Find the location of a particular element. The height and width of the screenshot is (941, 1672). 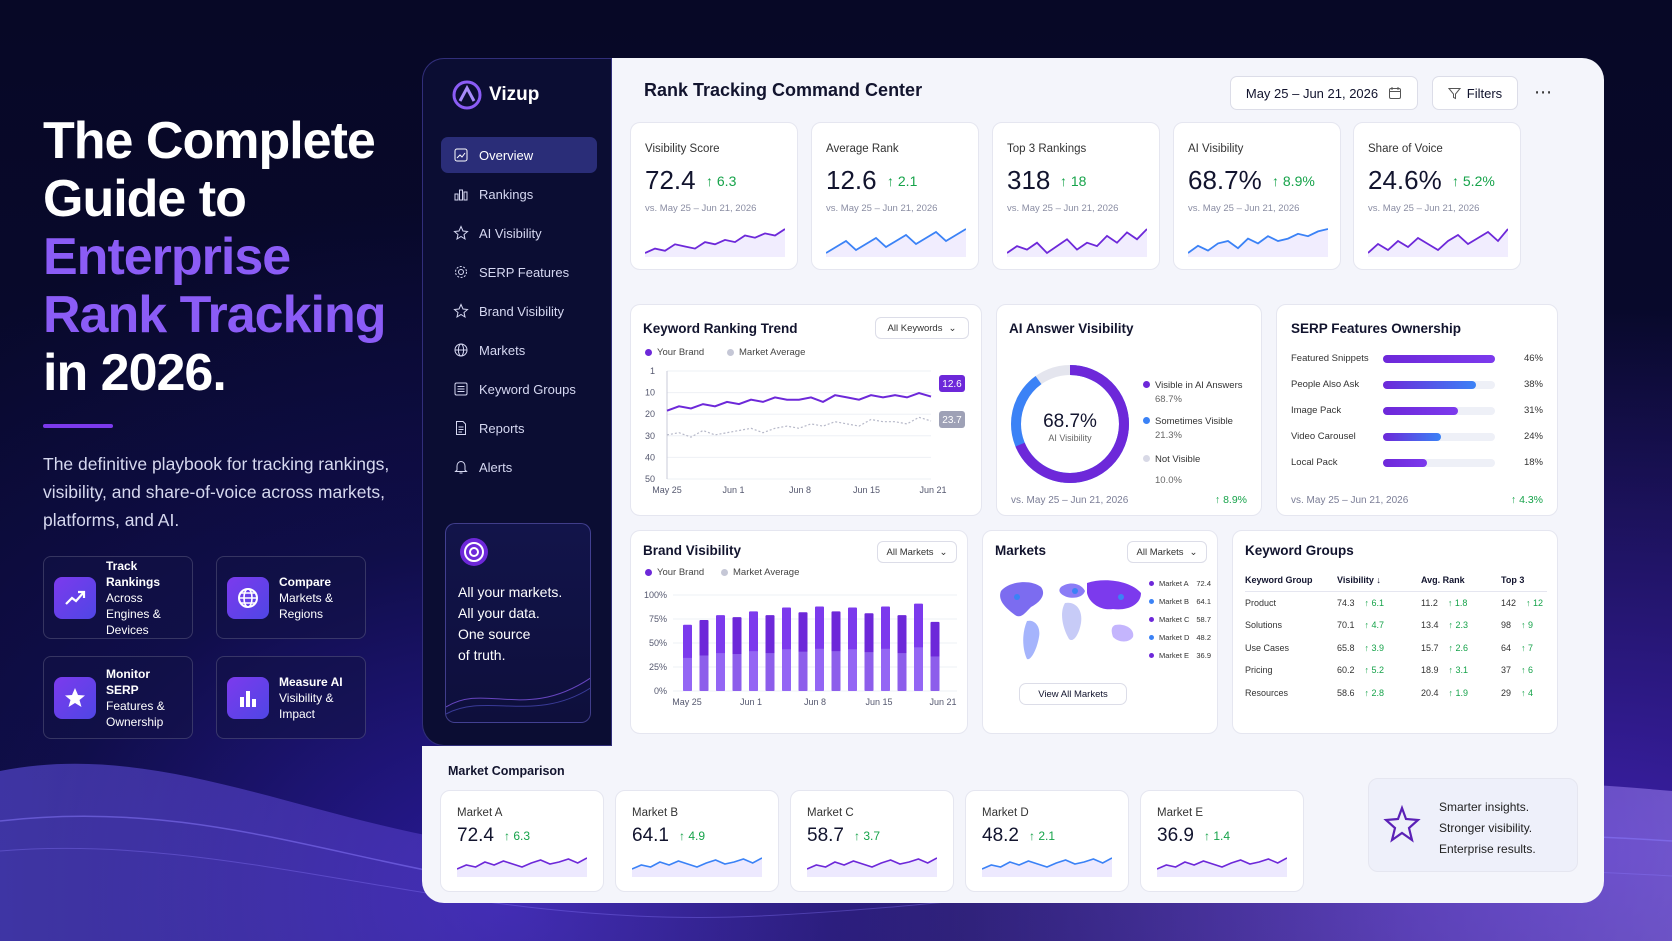

sidebar-item-overview: Overview is located at coordinates (519, 155).